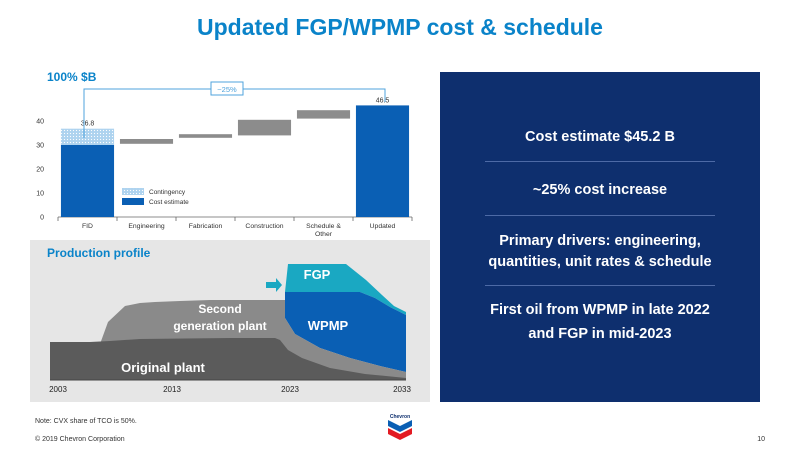 This screenshot has height=450, width=800. I want to click on x-tick-label: FID, so click(87, 226).